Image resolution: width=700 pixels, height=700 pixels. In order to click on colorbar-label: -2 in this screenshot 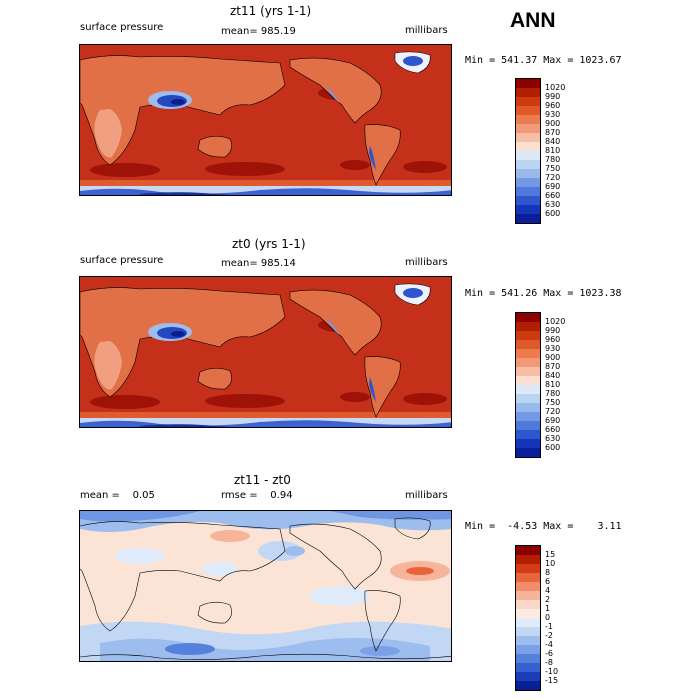, I will do `click(549, 635)`.